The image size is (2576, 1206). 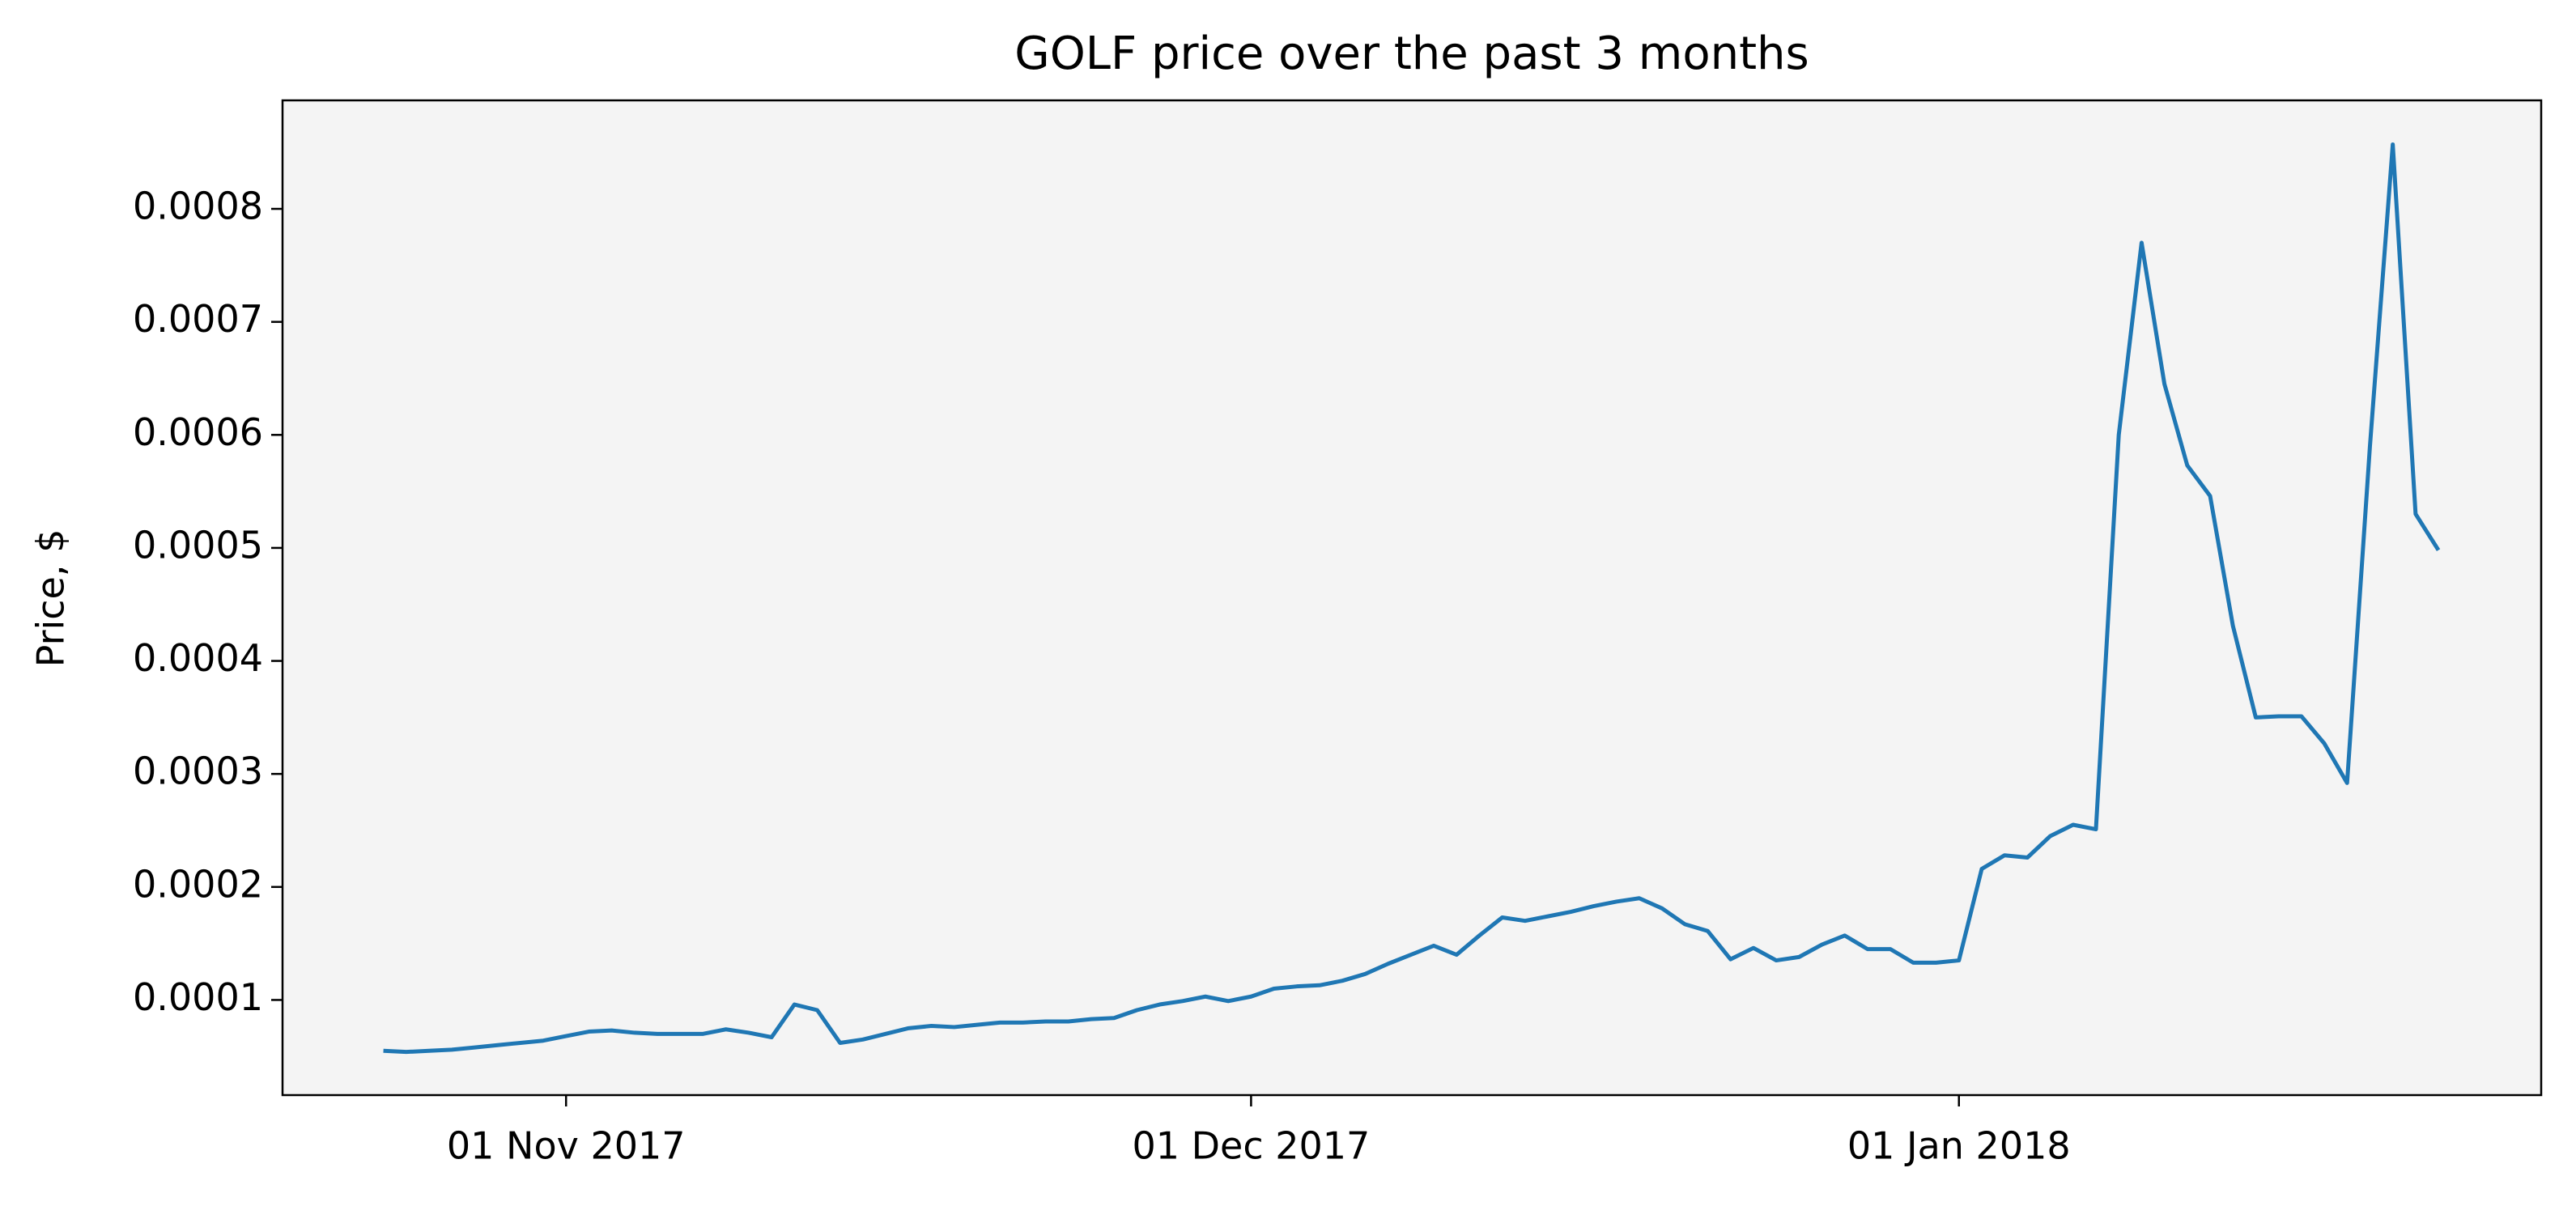 What do you see at coordinates (198, 884) in the screenshot?
I see `y-tick-label: 0.0002` at bounding box center [198, 884].